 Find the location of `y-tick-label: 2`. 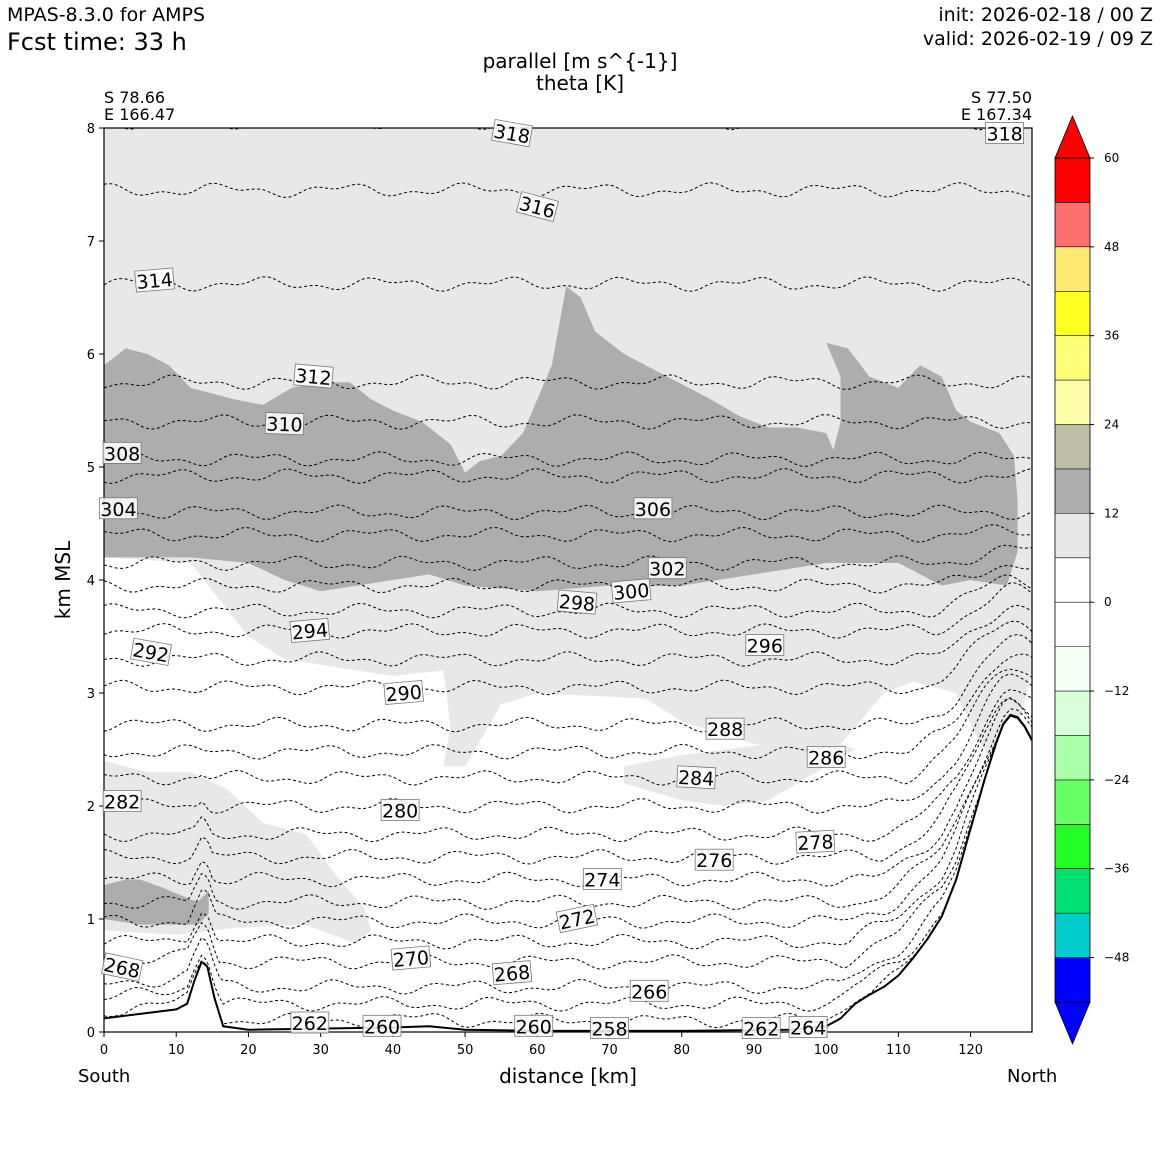

y-tick-label: 2 is located at coordinates (91, 807).